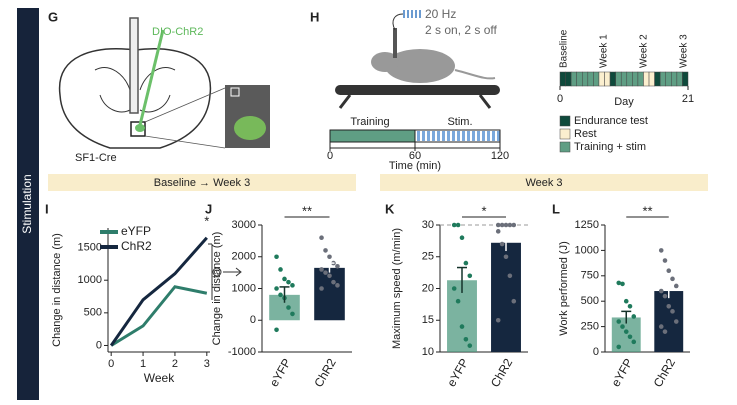 This screenshot has width=737, height=405. What do you see at coordinates (136, 246) in the screenshot?
I see `legend-label: ChR2` at bounding box center [136, 246].